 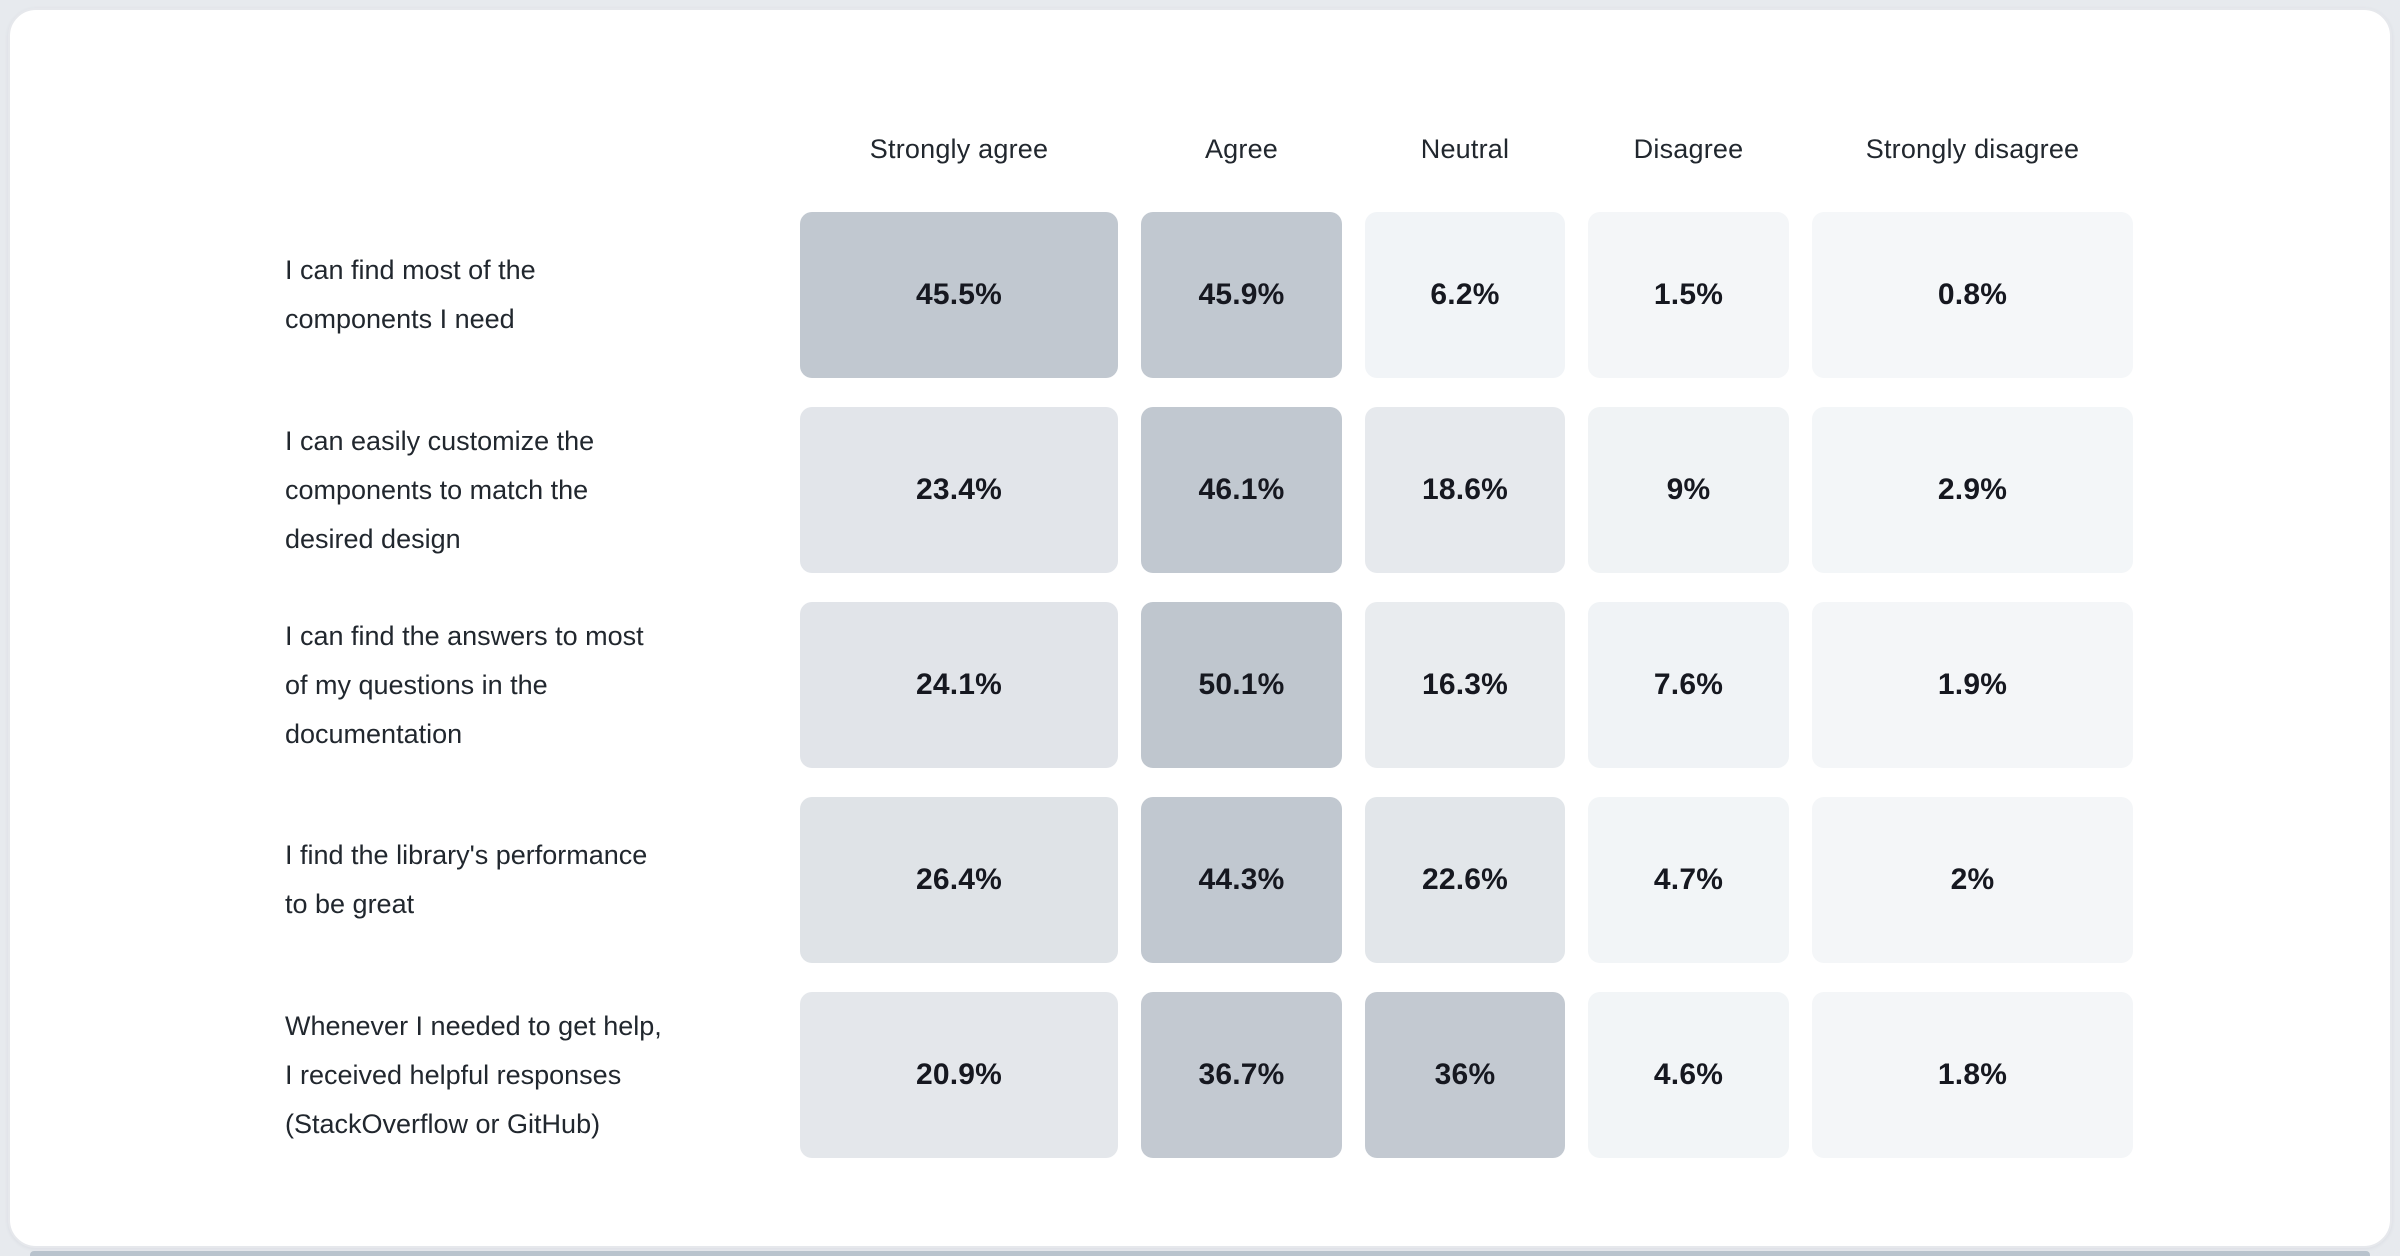 I want to click on next-card-top-edge, so click(x=1200, y=1253).